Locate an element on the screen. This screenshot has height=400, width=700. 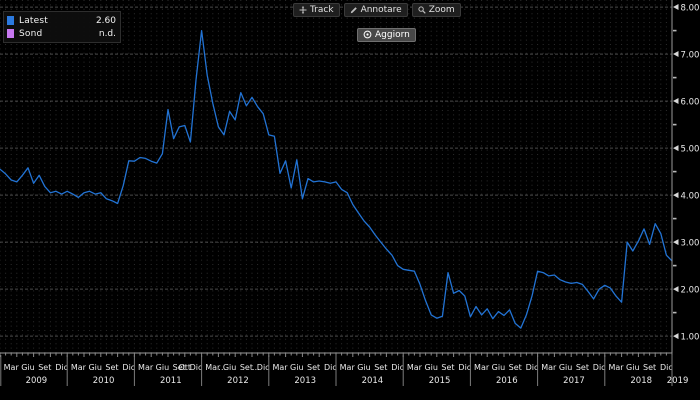
y-axis-label: 8.00 is located at coordinates (690, 8).